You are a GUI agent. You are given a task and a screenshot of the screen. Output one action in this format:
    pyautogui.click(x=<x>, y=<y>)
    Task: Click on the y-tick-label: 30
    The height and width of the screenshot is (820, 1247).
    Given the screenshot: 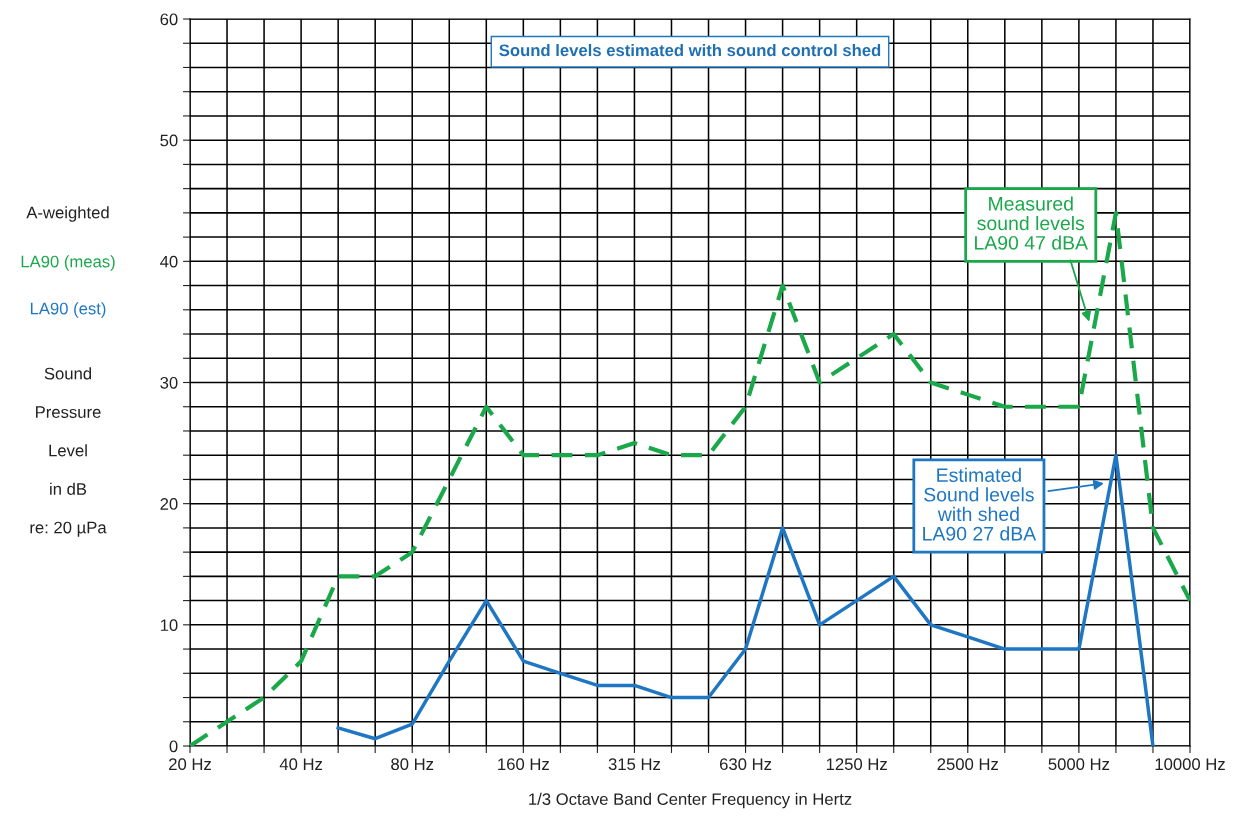 What is the action you would take?
    pyautogui.click(x=169, y=382)
    